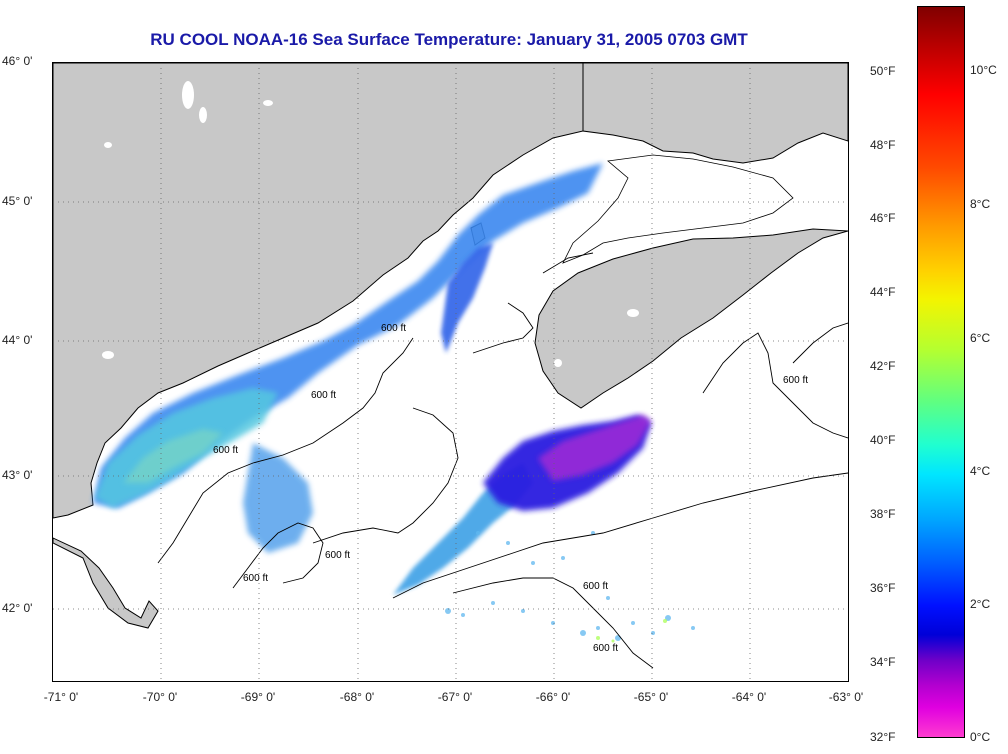 This screenshot has height=754, width=1008. What do you see at coordinates (17, 61) in the screenshot?
I see `lat-label-46: 46° 0'` at bounding box center [17, 61].